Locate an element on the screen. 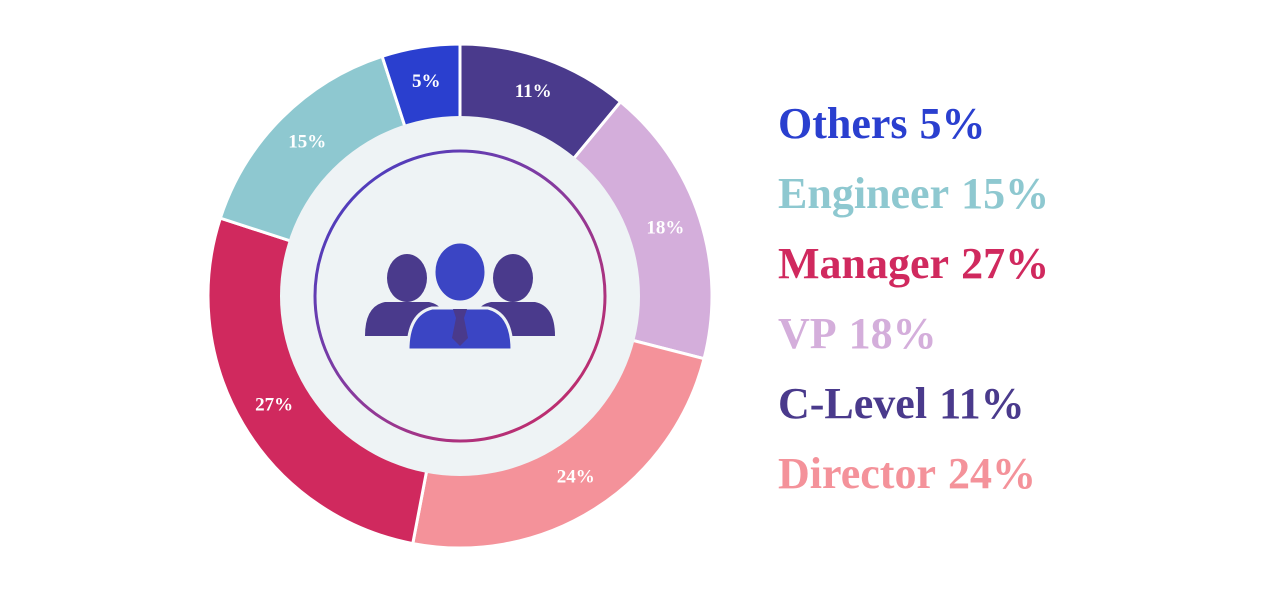  data-label: 18% is located at coordinates (665, 228).